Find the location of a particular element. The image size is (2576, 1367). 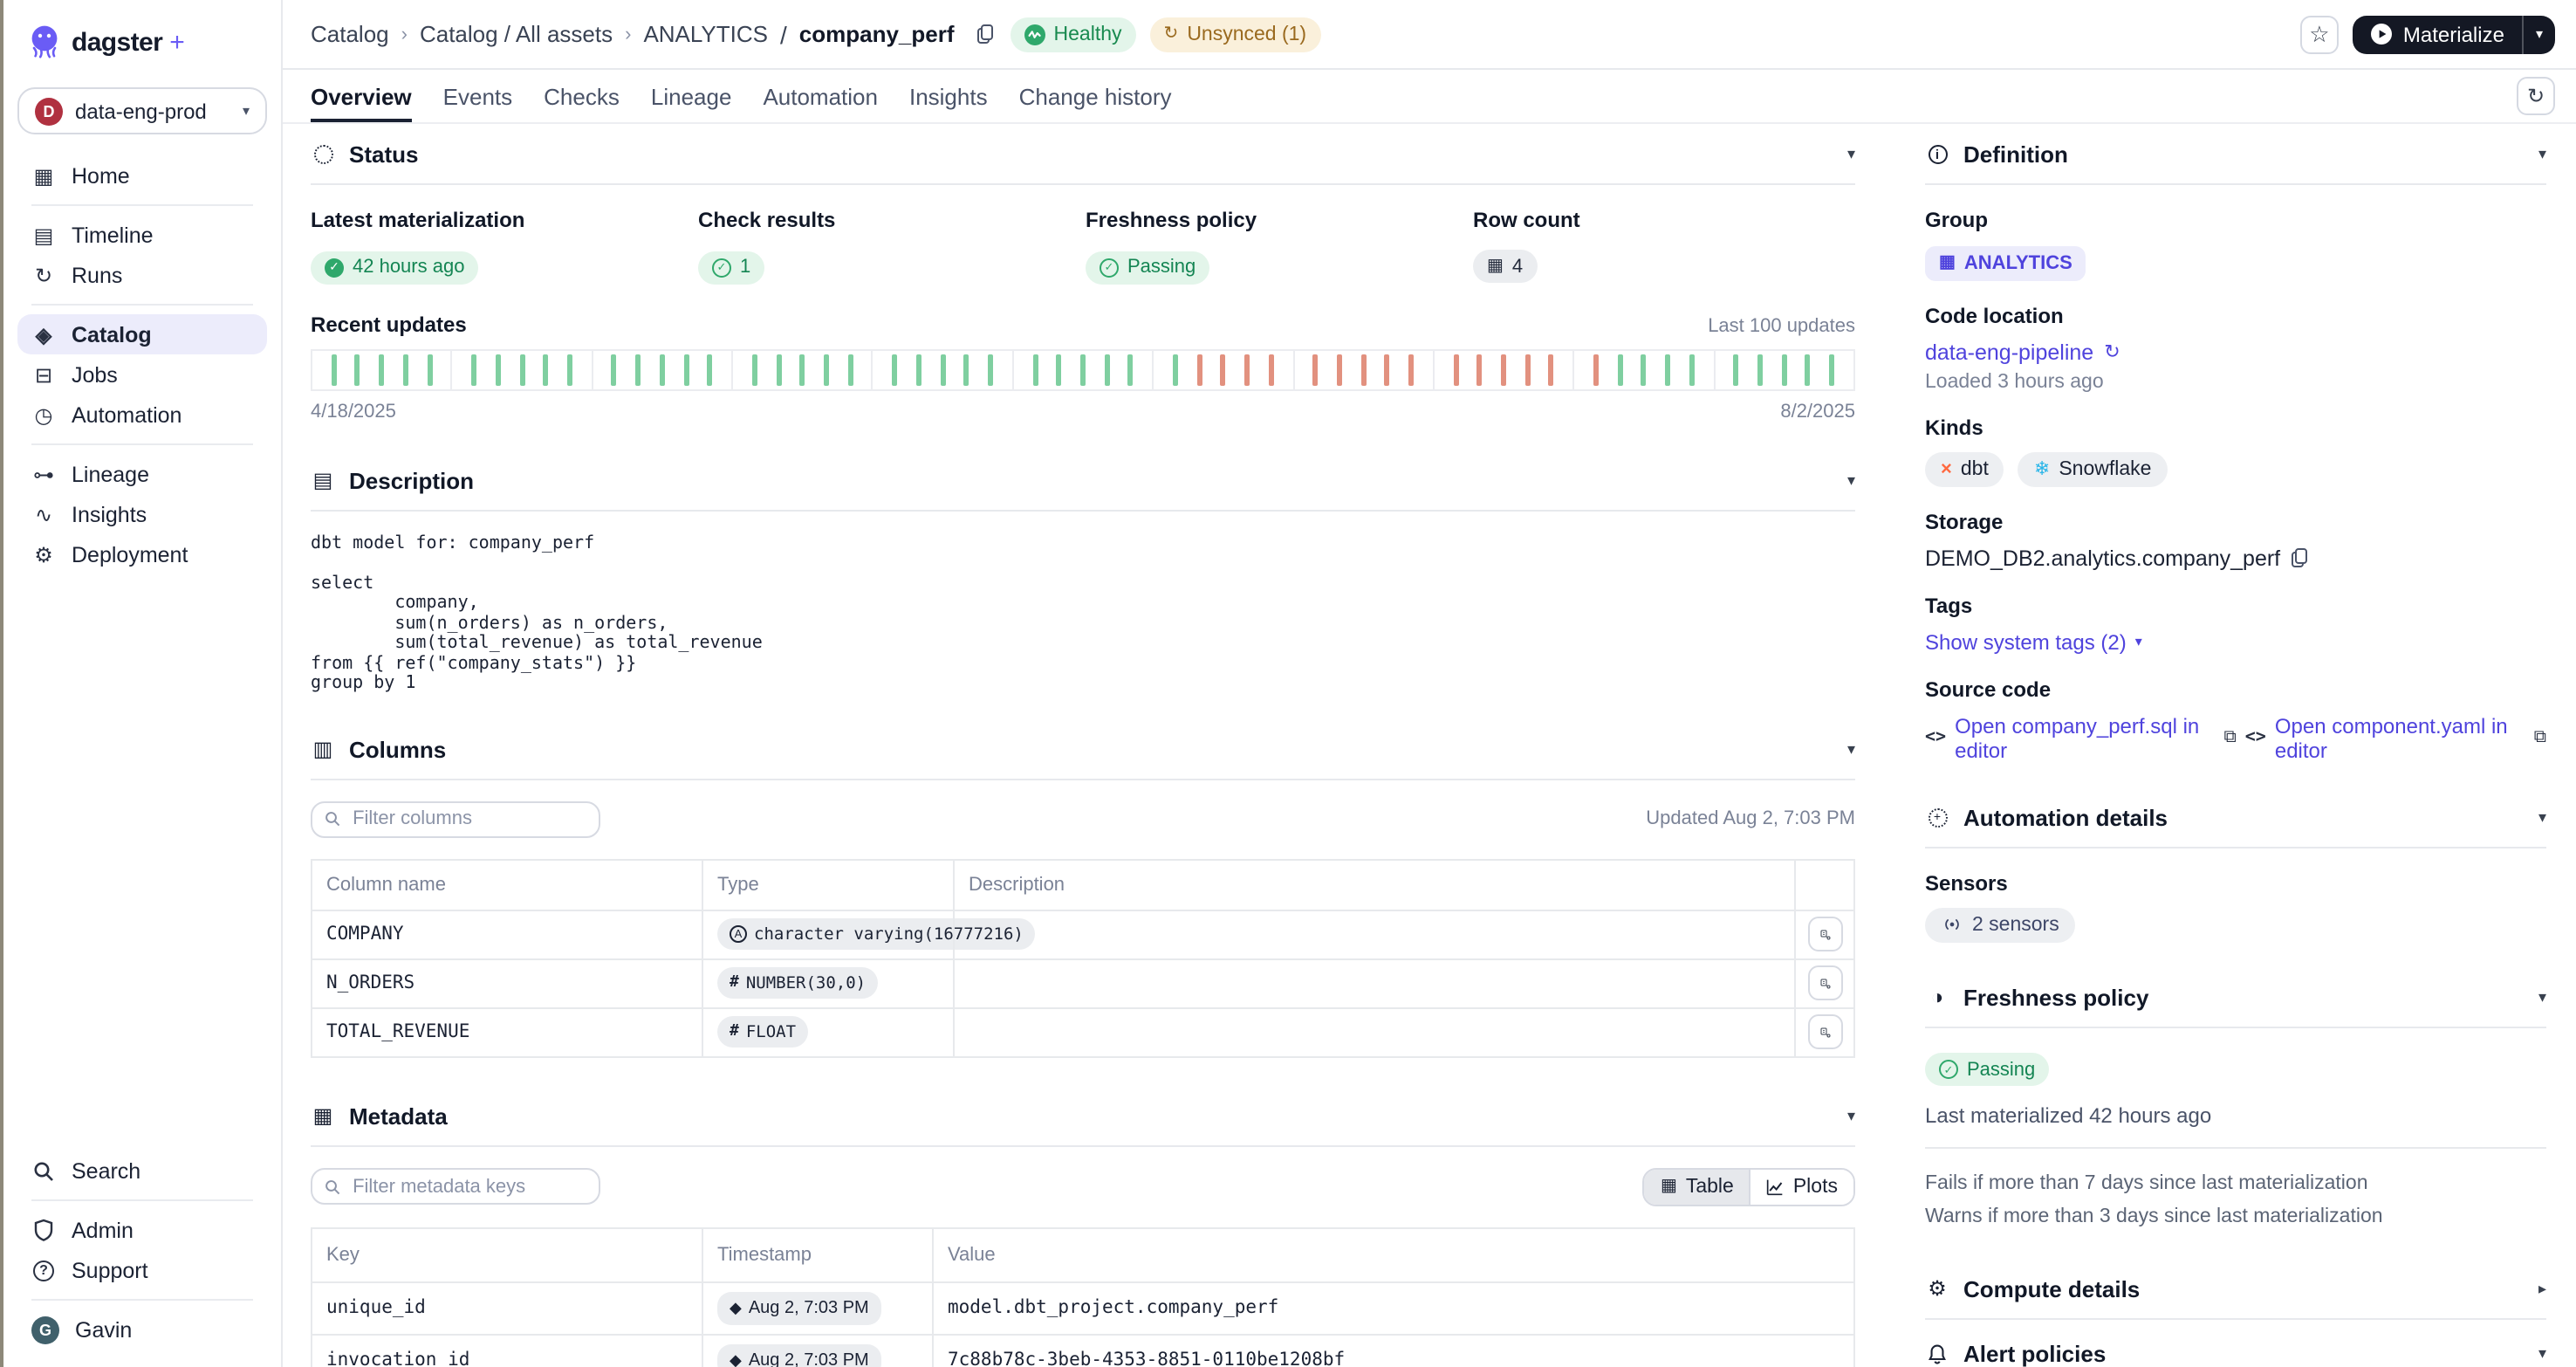

tab-automation: Automation is located at coordinates (821, 96).